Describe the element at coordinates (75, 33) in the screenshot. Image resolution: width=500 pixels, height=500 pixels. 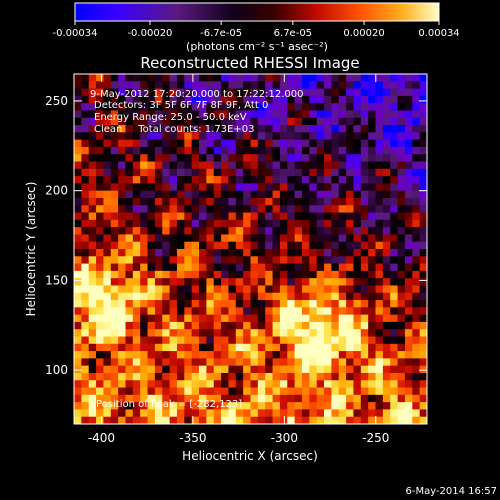
I see `colorbar-tick-label: -0.00034` at that location.